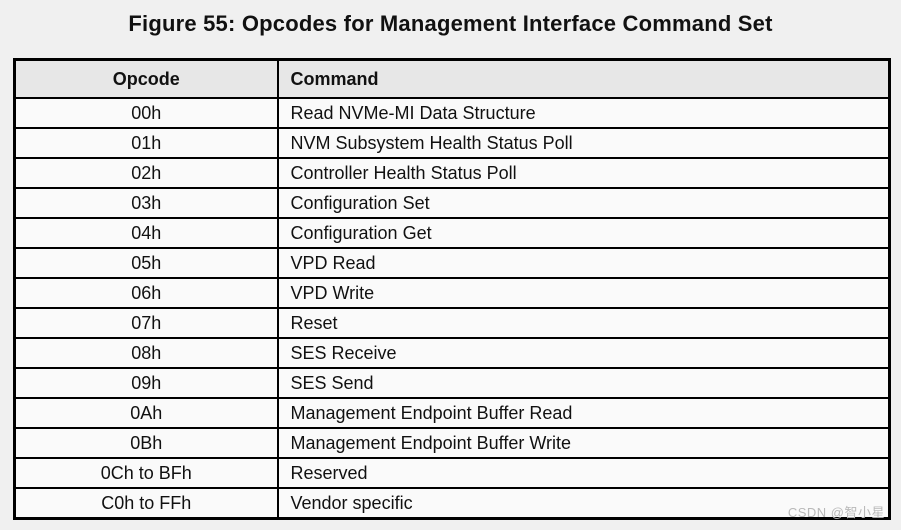 The image size is (901, 530). Describe the element at coordinates (146, 443) in the screenshot. I see `opcode-cell: 0Bh` at that location.